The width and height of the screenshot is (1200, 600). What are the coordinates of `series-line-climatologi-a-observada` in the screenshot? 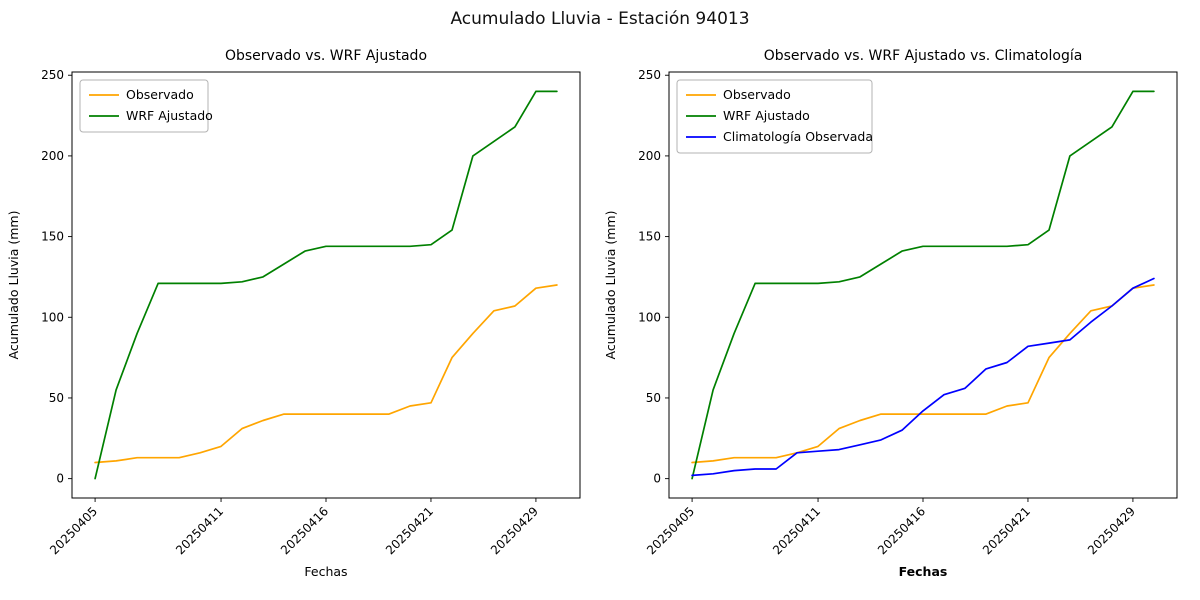 It's located at (923, 377).